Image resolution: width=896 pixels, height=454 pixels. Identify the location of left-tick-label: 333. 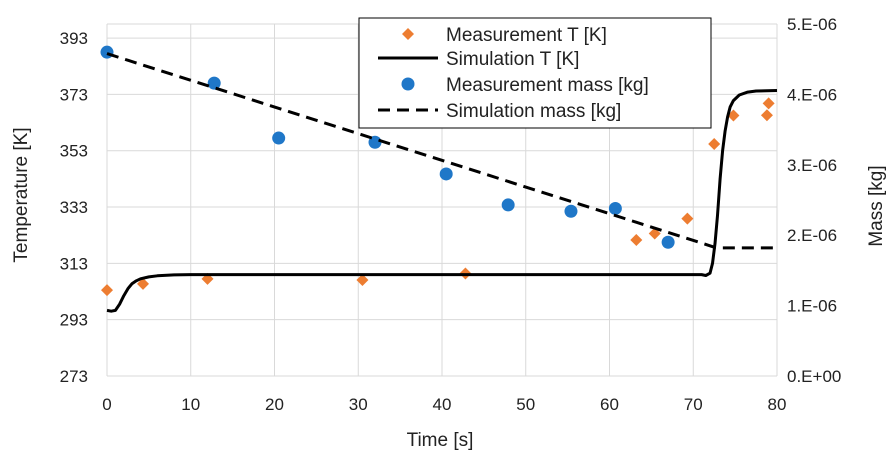
(74, 207).